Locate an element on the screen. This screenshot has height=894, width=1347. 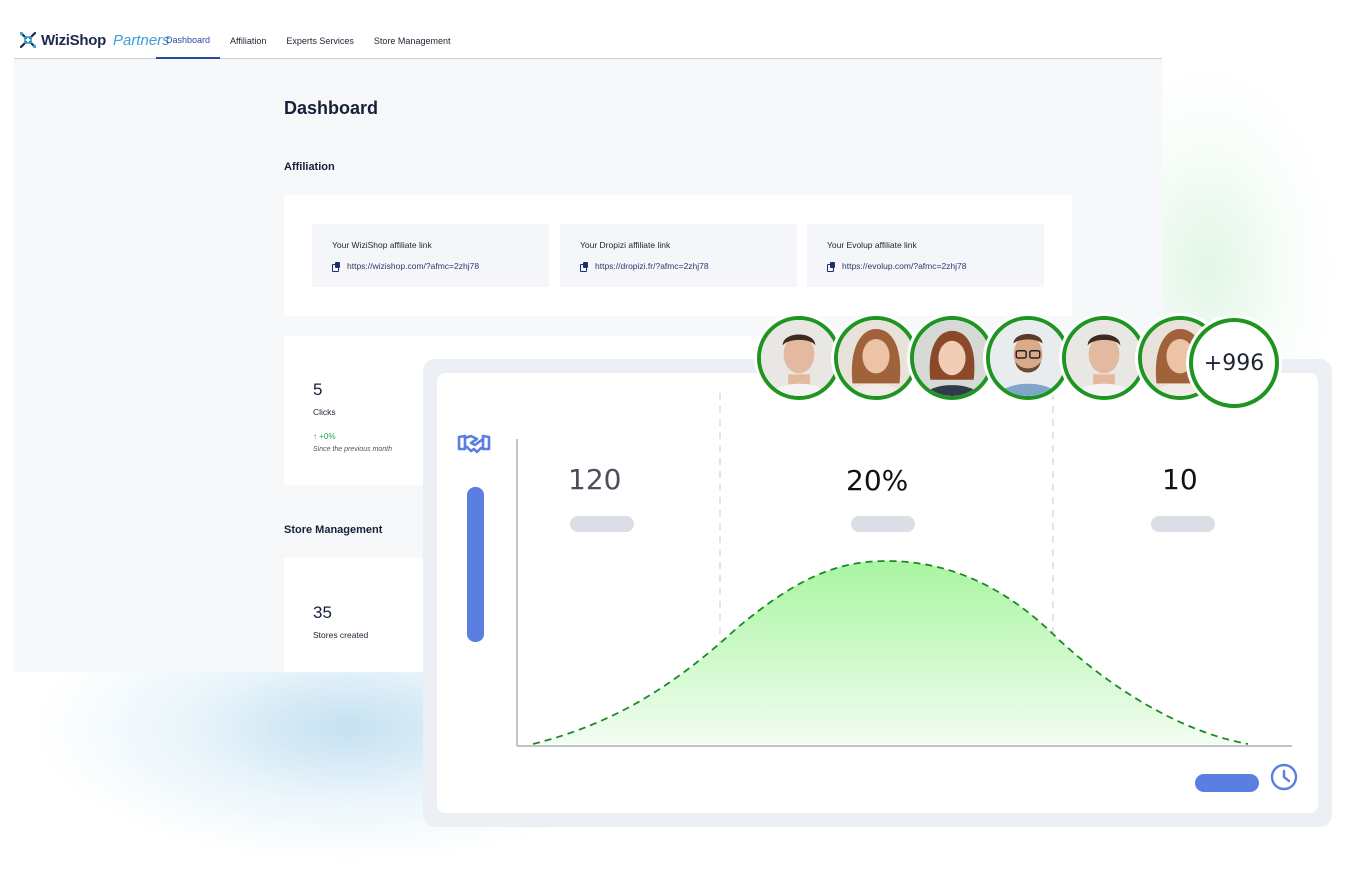
handshake-icon is located at coordinates (474, 444).